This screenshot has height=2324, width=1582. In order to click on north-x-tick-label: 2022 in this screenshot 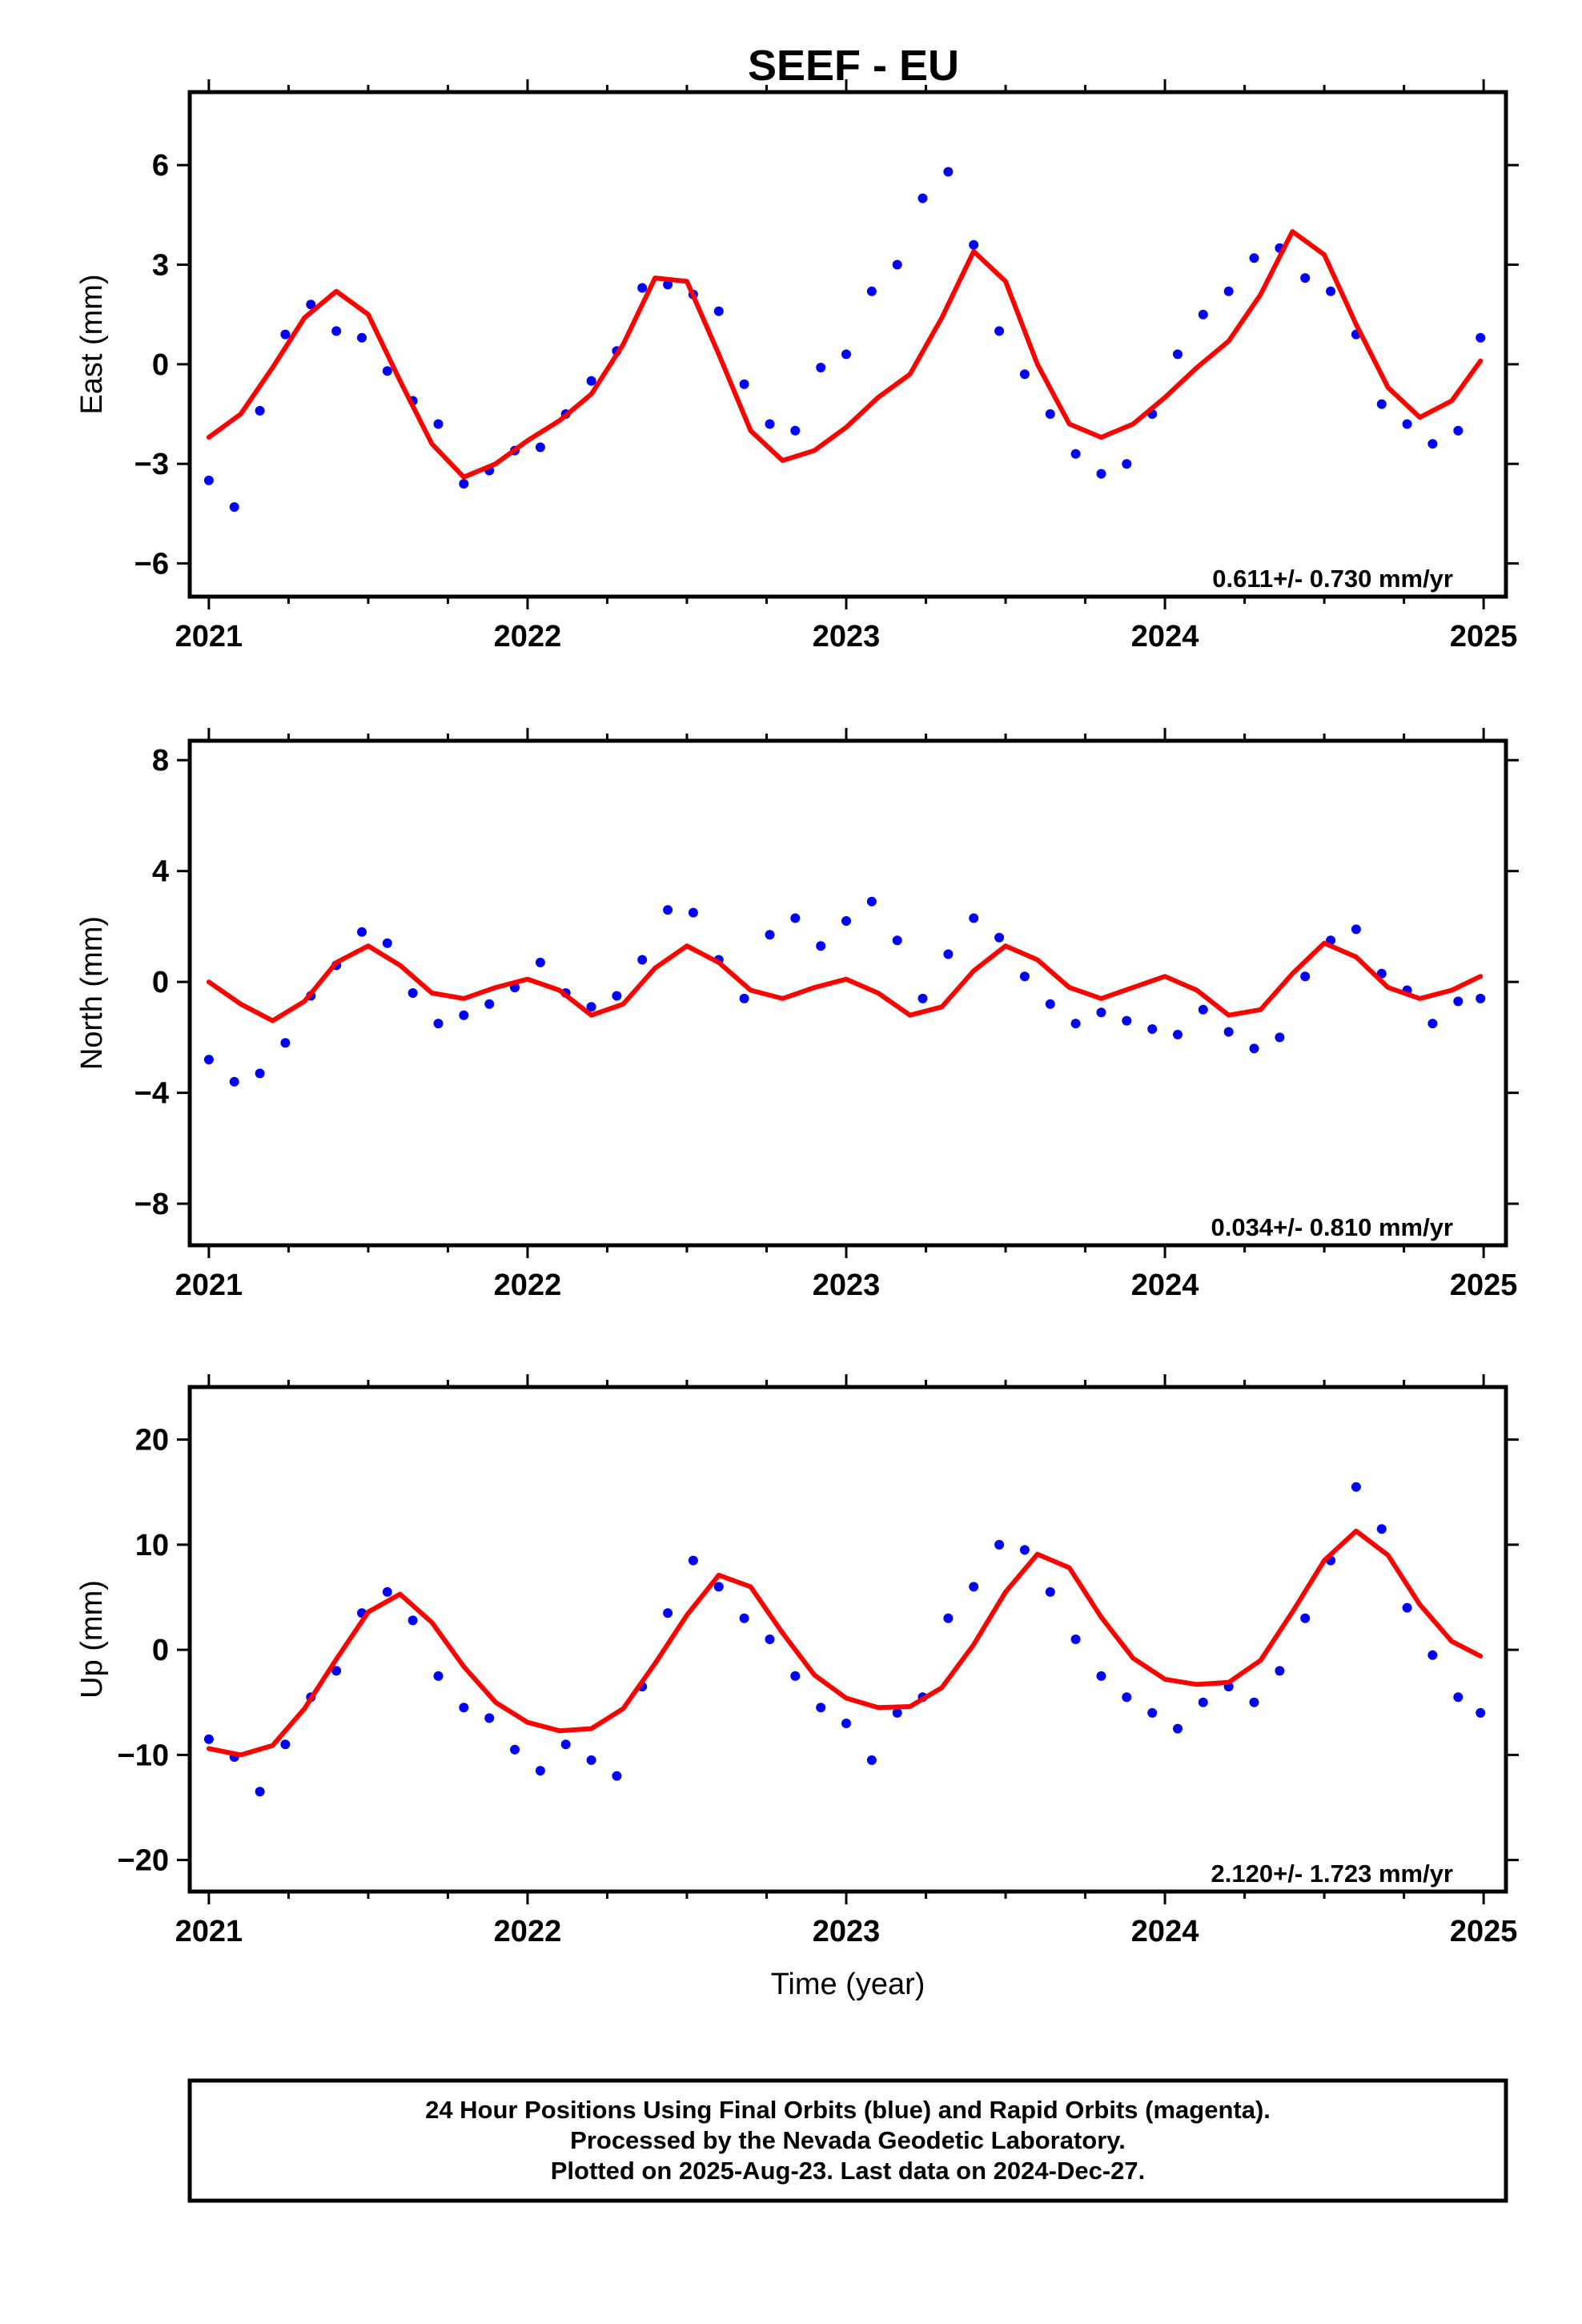, I will do `click(528, 1285)`.